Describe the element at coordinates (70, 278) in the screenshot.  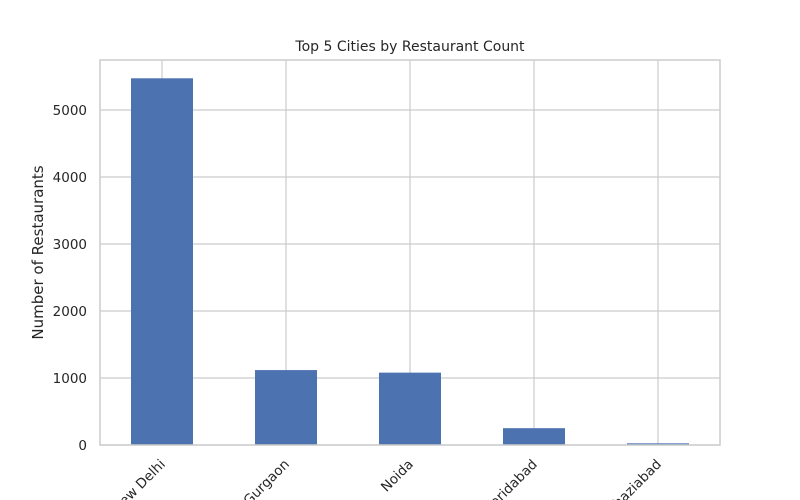
I see `y-tick-labels: 0 1000 2000 3000 4000 5000` at that location.